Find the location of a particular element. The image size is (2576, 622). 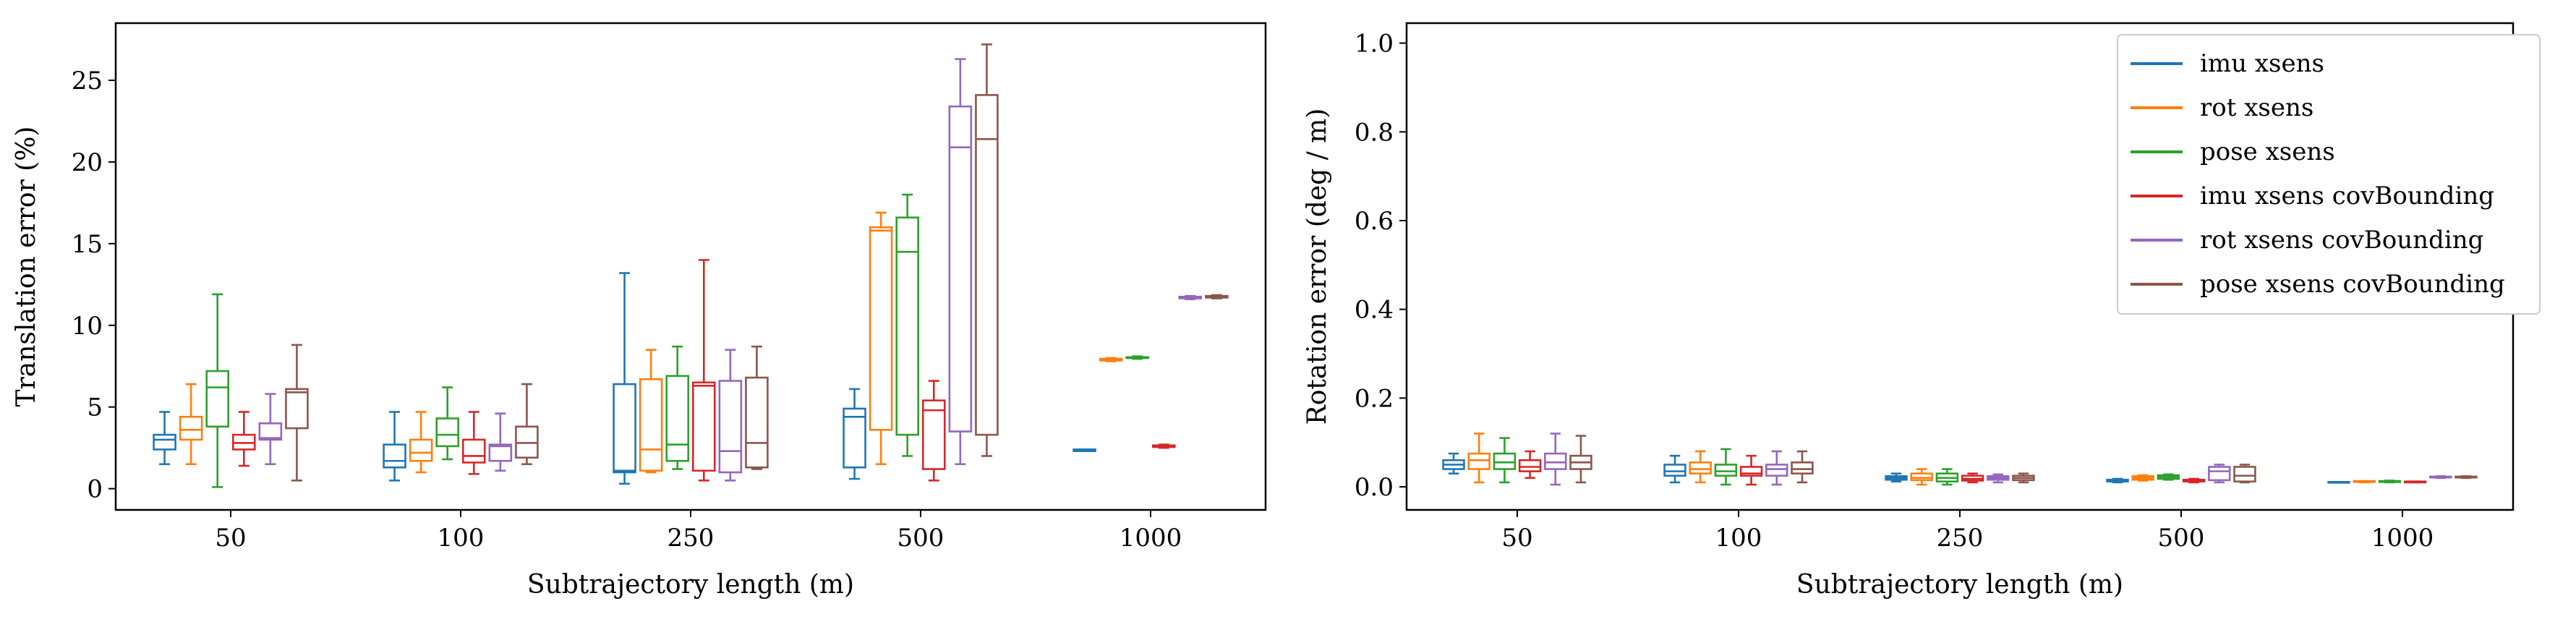

y-tick-label: 0.2 is located at coordinates (1374, 398).